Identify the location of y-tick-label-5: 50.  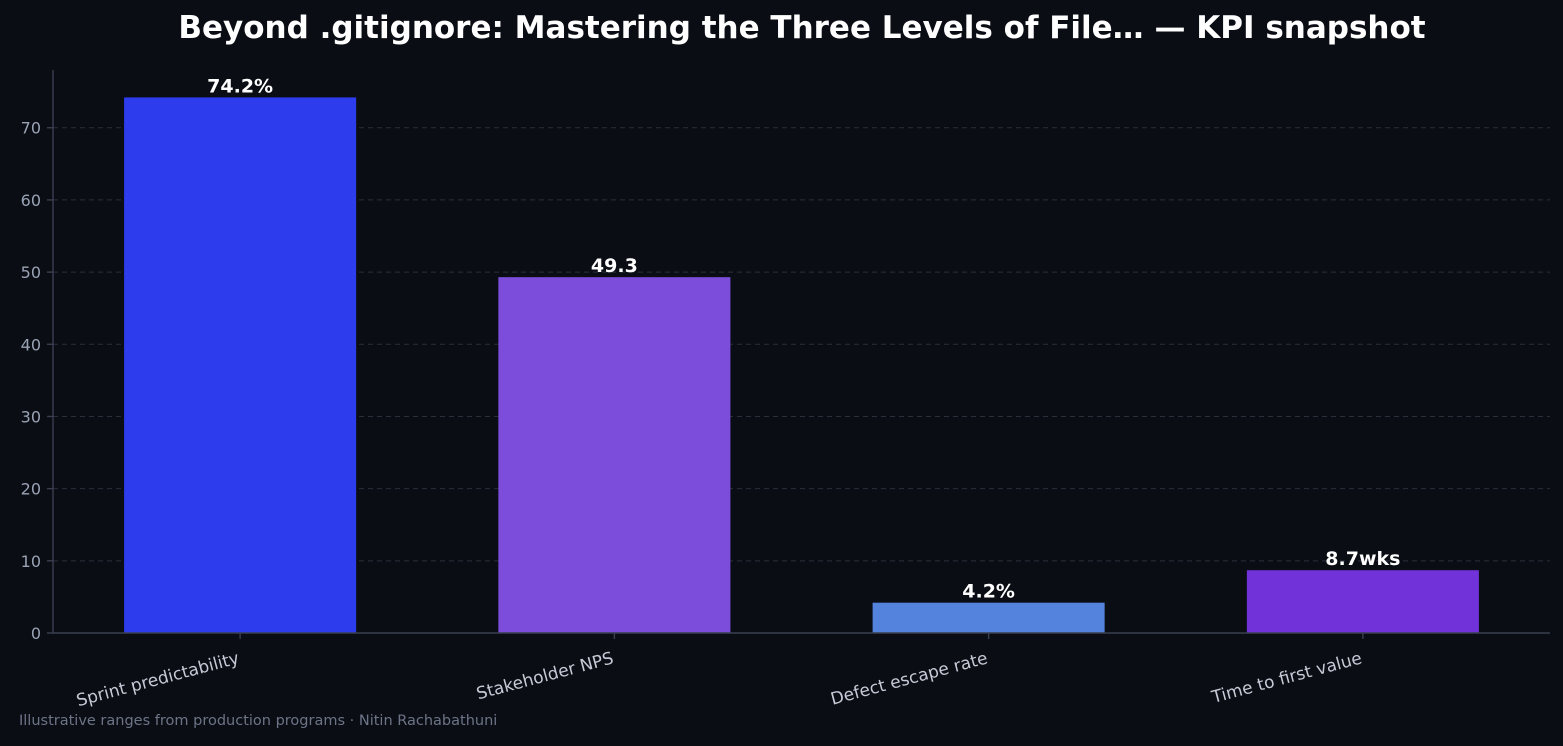
(31, 272).